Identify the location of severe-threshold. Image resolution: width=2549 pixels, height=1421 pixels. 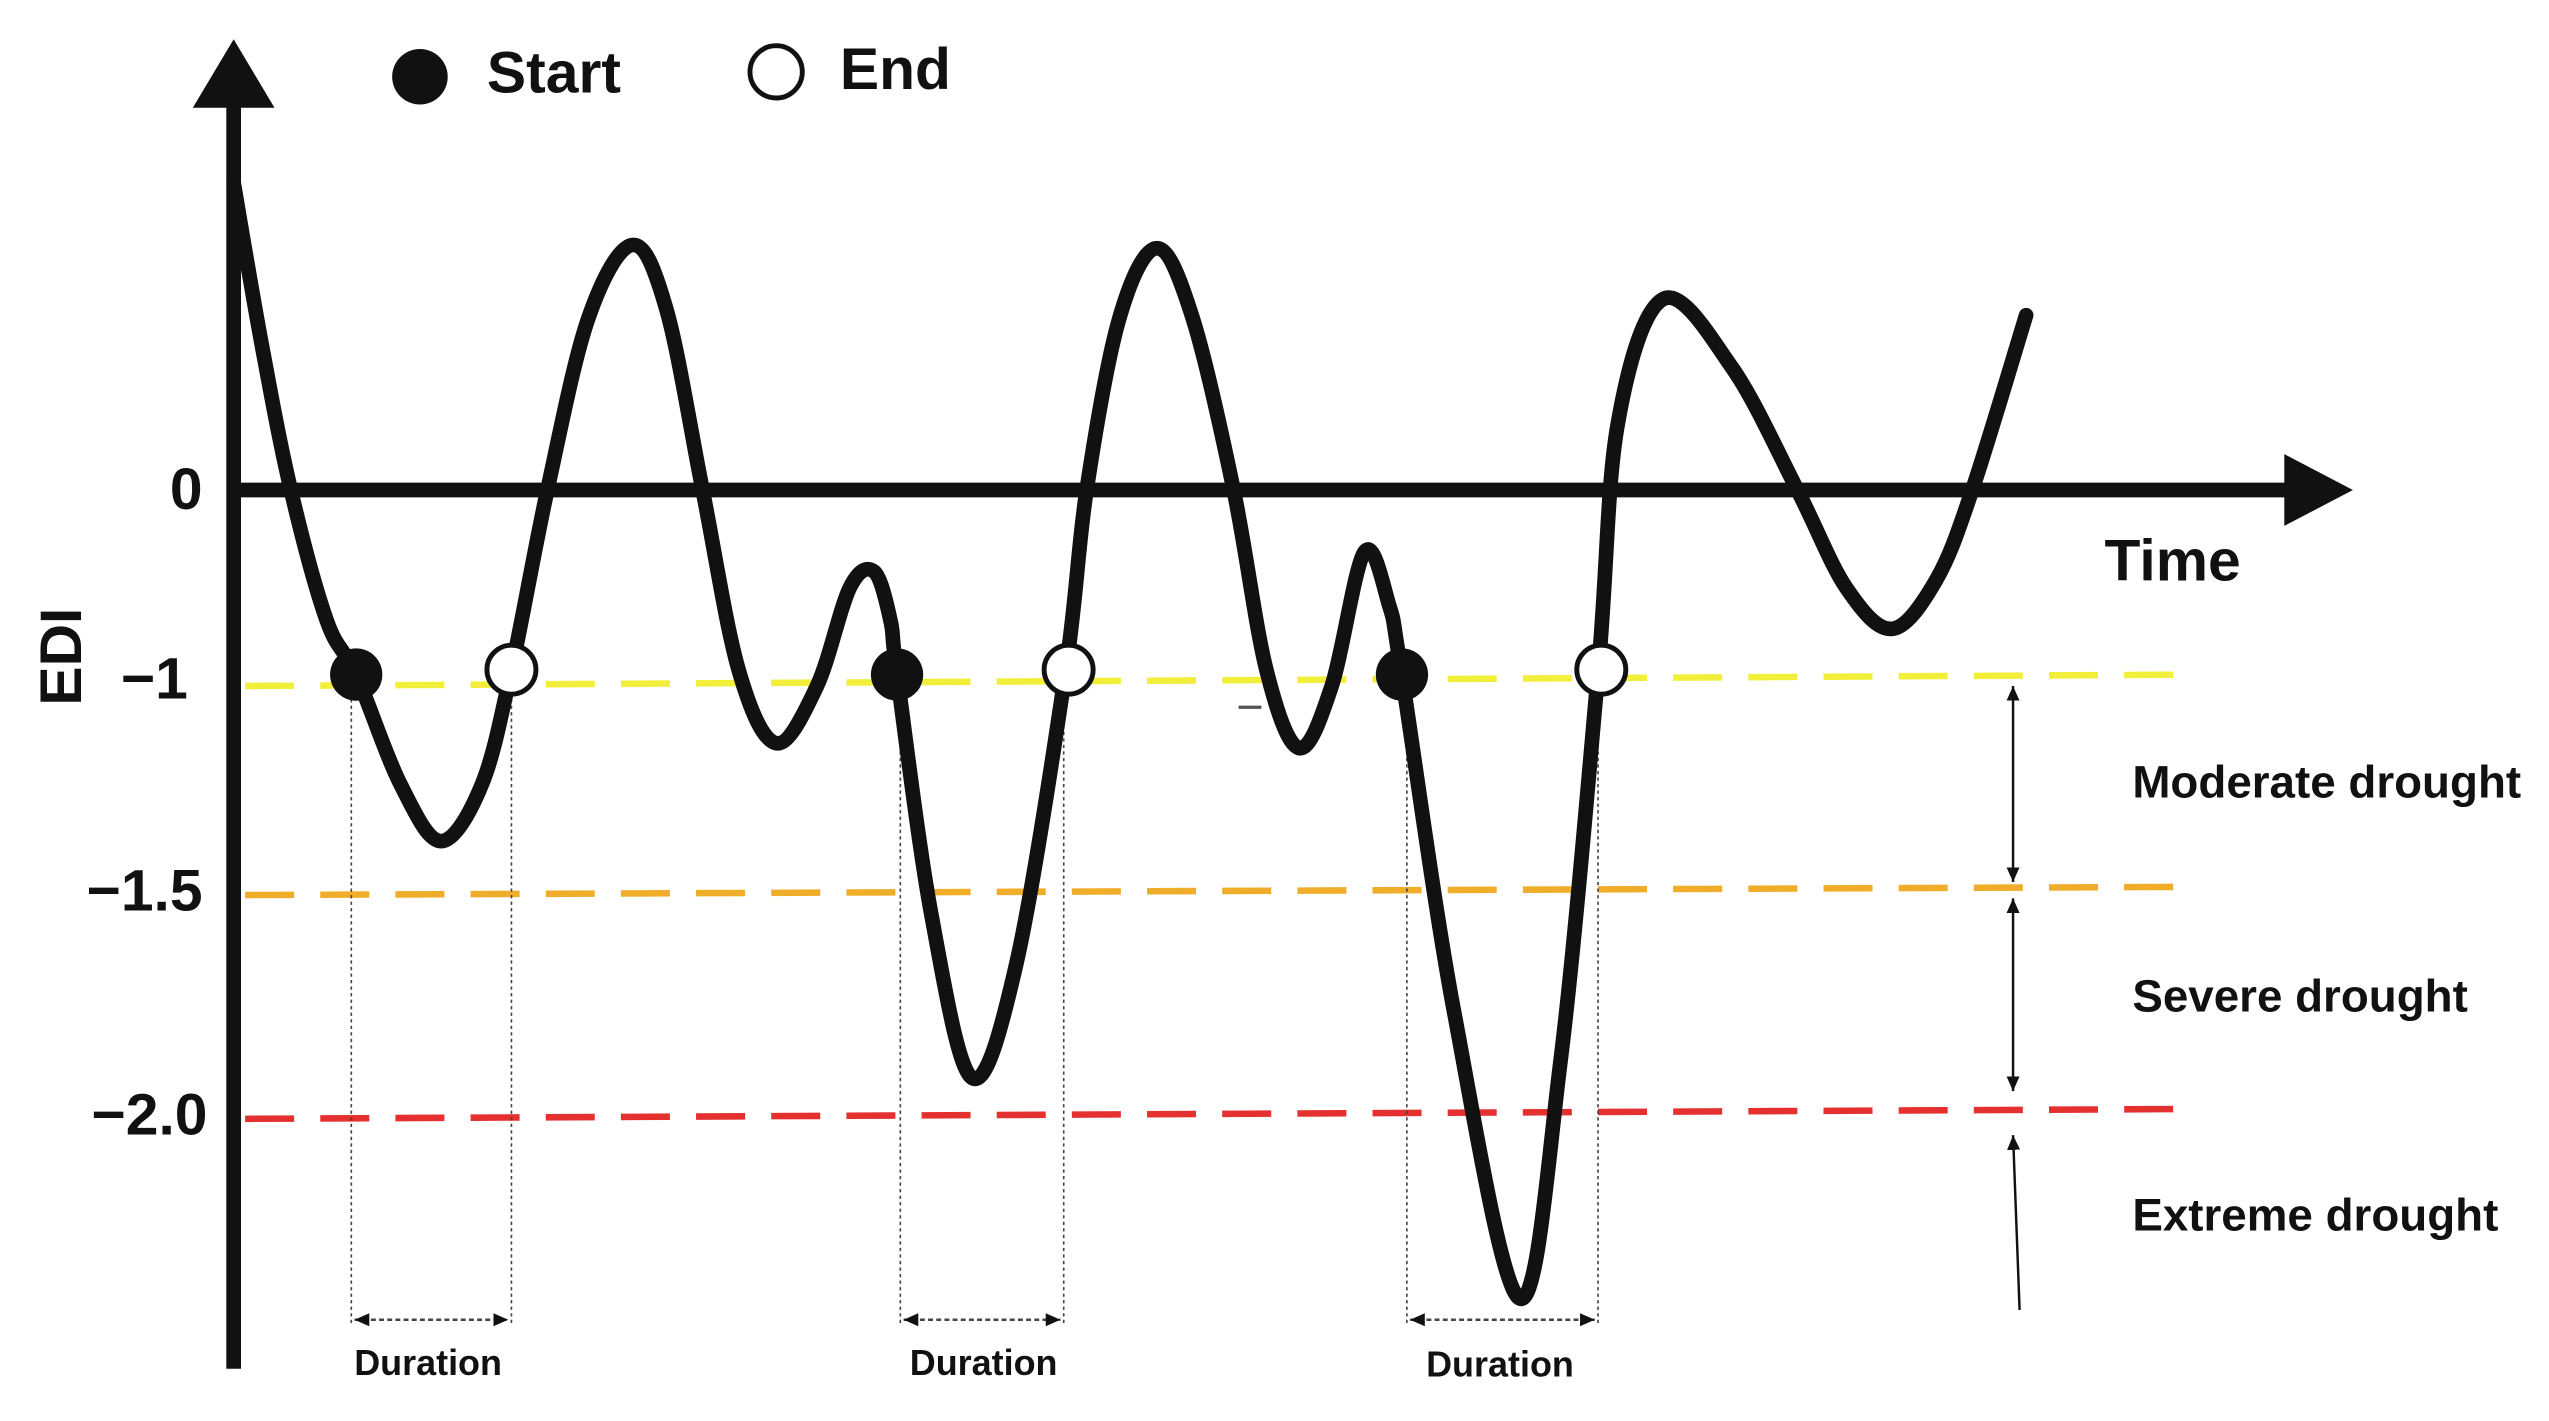
(1213, 891).